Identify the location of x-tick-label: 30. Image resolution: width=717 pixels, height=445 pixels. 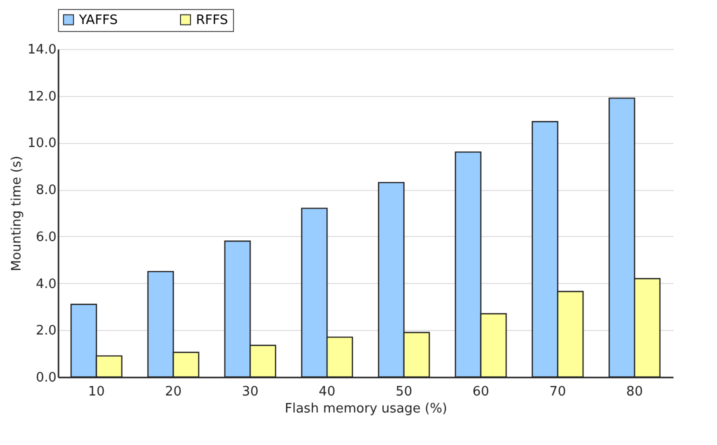
(250, 392).